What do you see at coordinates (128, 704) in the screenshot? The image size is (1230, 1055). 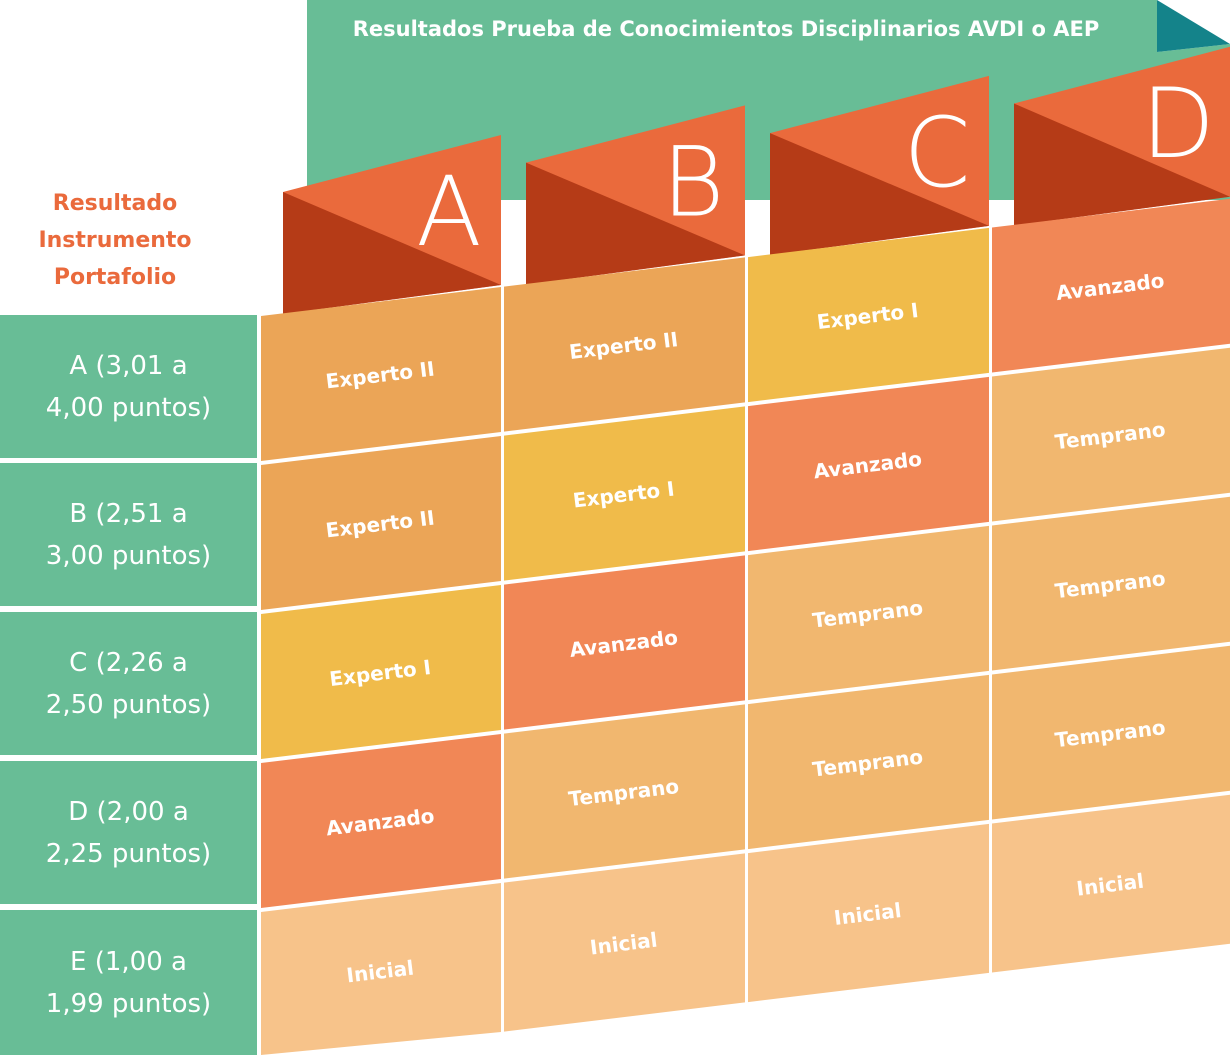 I see `row-label-c-line-2: 2,50 puntos)` at bounding box center [128, 704].